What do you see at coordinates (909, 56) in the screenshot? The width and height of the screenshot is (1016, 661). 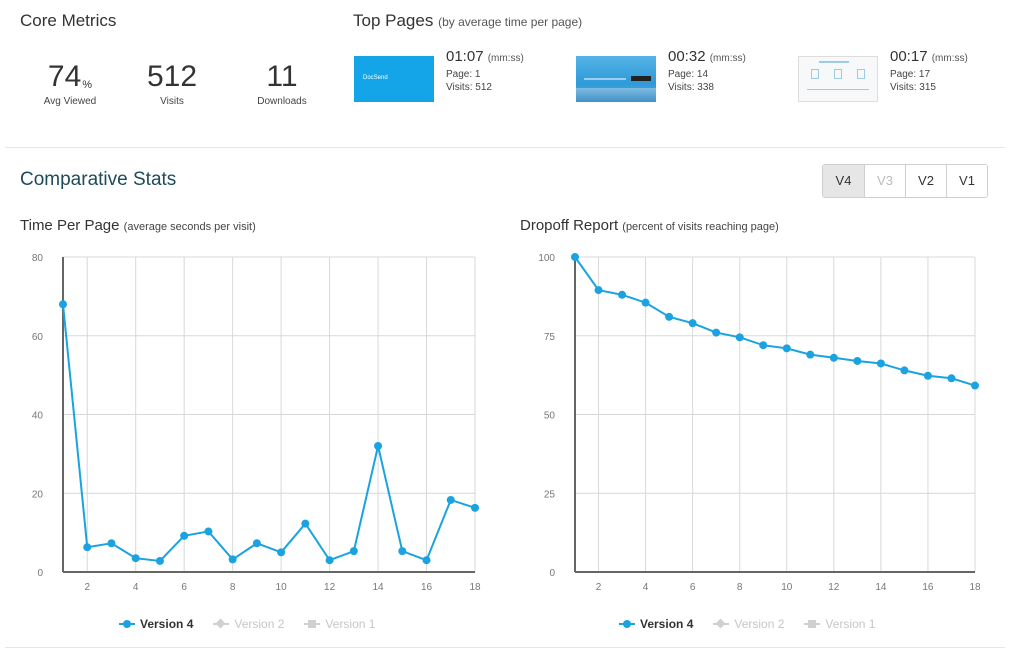 I see `top-page-time: 00:17` at bounding box center [909, 56].